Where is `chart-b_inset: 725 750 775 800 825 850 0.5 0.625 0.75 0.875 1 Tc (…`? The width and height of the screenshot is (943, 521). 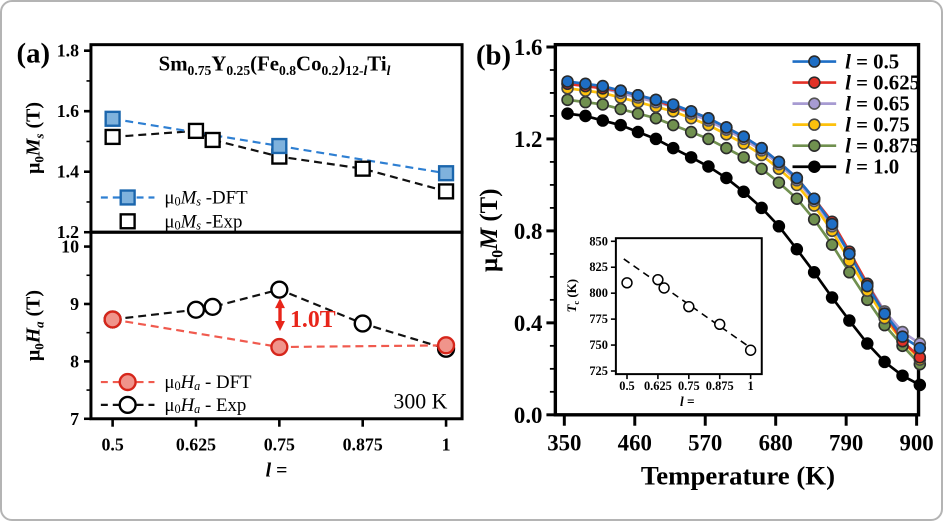
chart-b_inset: 725 750 775 800 825 850 0.5 0.625 0.75 0.875 1 Tc (… is located at coordinates (664, 321).